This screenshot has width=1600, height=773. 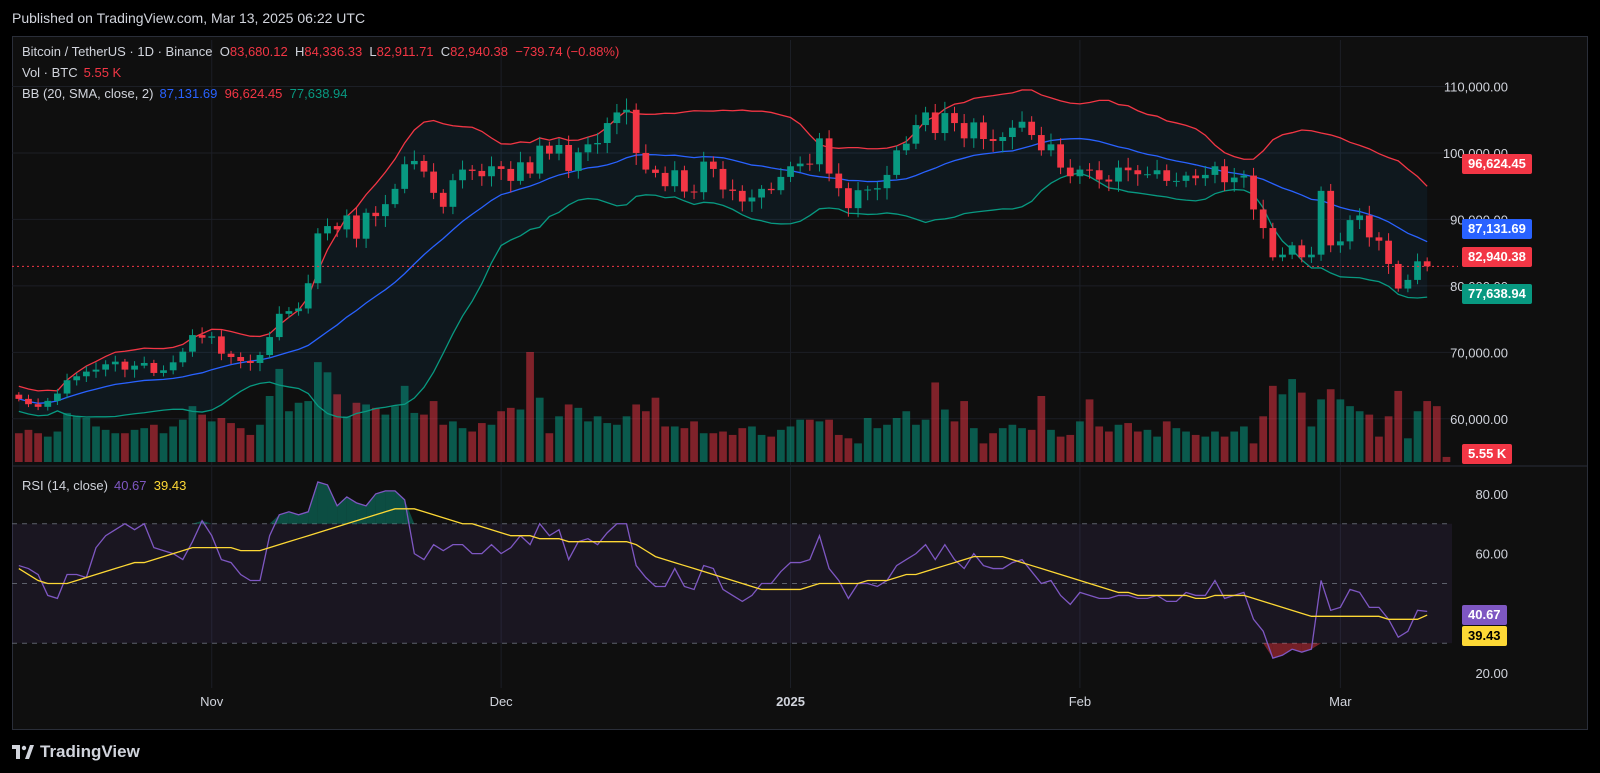 What do you see at coordinates (117, 51) in the screenshot?
I see `legend-symbol: Bitcoin / TetherUS · 1D · Binance` at bounding box center [117, 51].